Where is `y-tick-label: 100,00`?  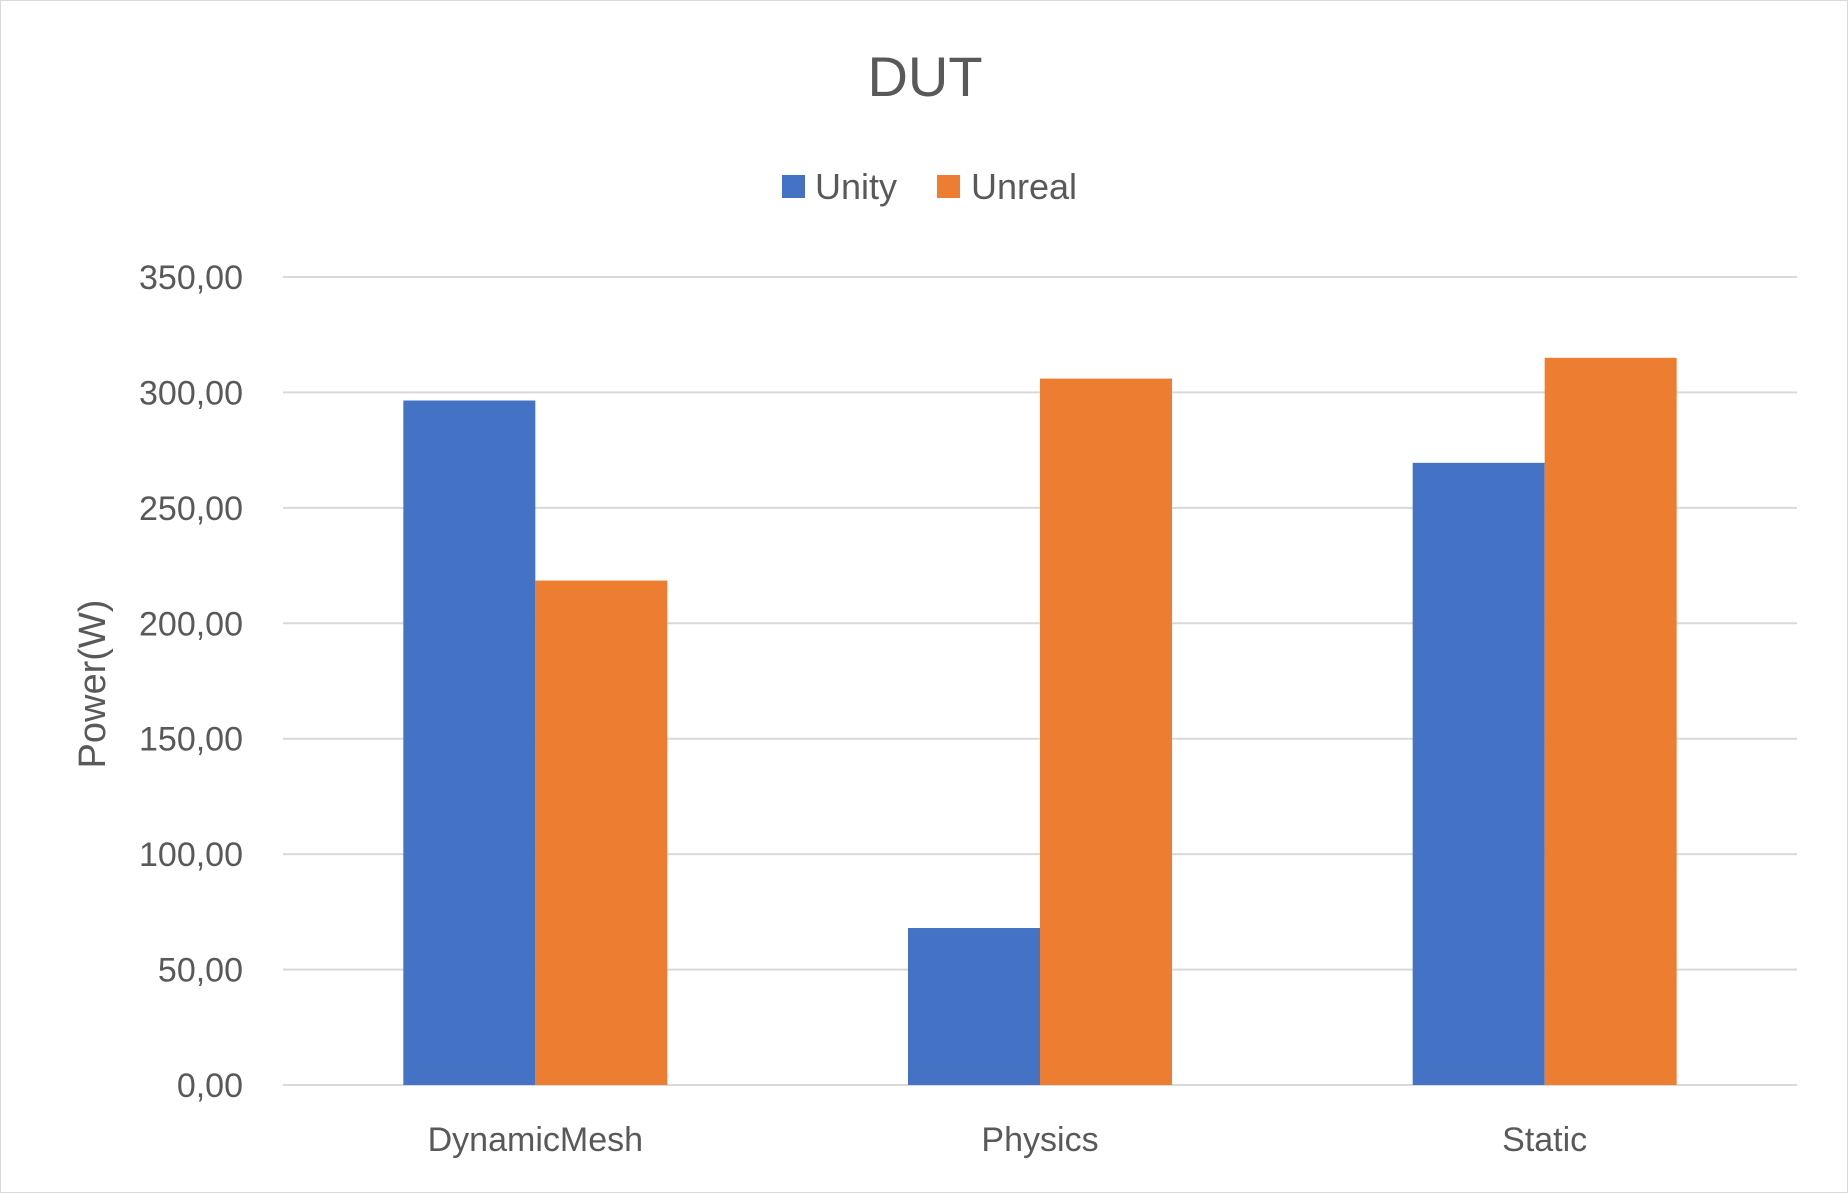
y-tick-label: 100,00 is located at coordinates (191, 855).